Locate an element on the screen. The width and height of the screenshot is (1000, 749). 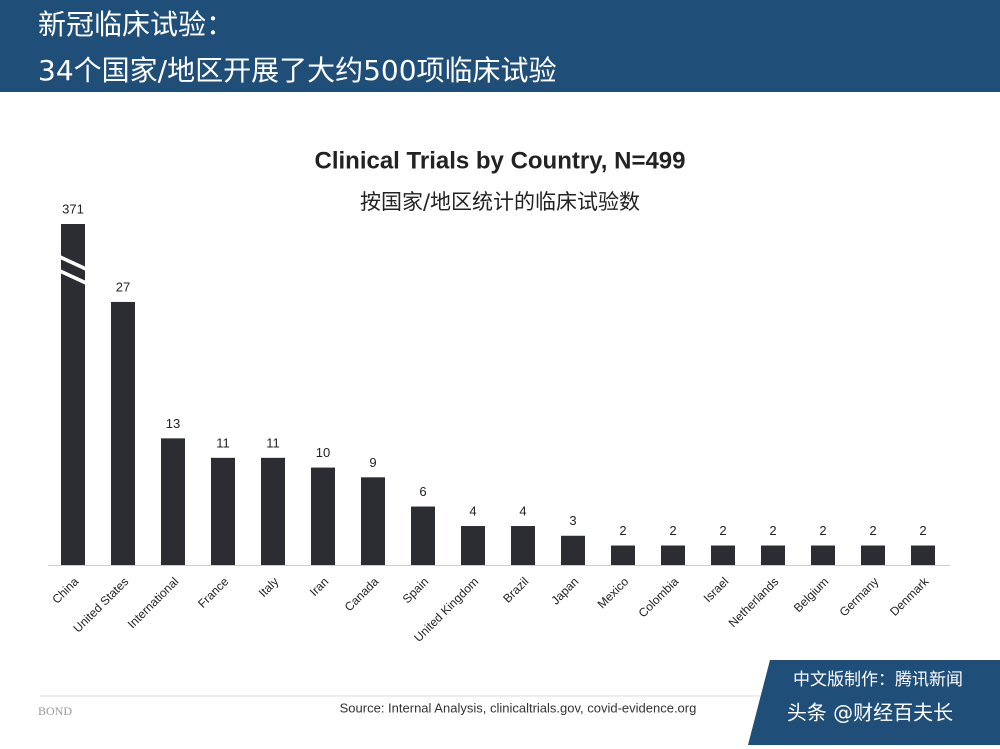
x-tick-label: Spain is located at coordinates (416, 590).